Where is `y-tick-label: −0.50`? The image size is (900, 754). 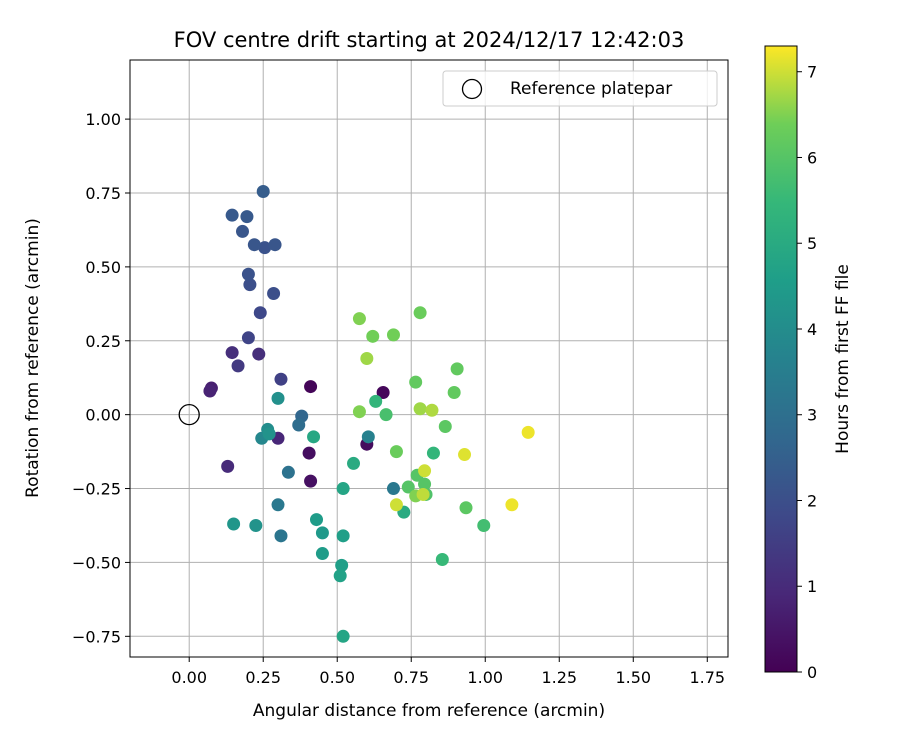 y-tick-label: −0.50 is located at coordinates (96, 562).